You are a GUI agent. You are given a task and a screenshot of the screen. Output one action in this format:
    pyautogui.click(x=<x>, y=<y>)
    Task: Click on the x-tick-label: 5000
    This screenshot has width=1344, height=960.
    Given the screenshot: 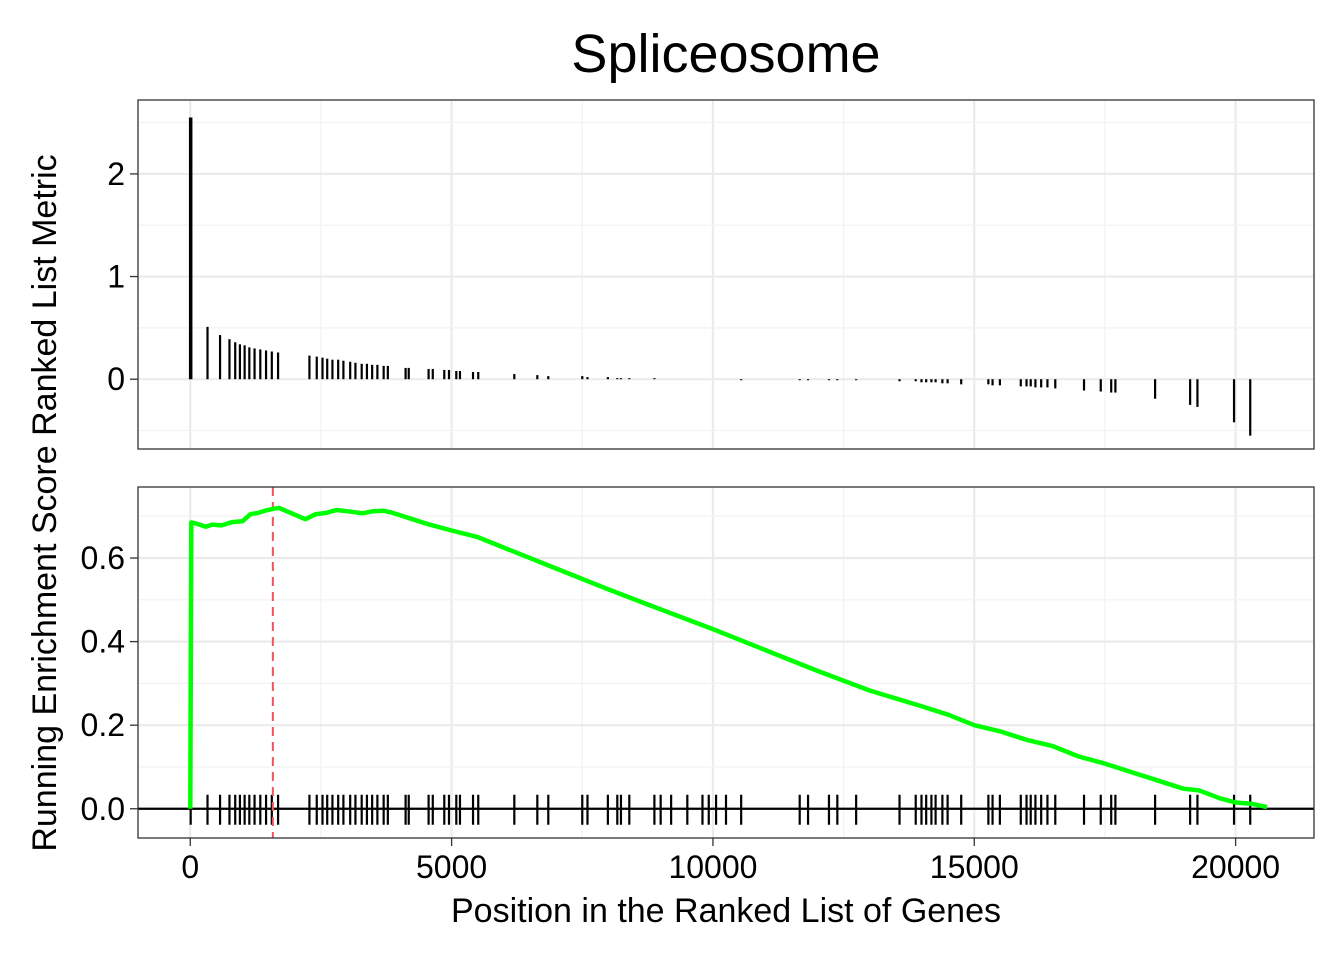 What is the action you would take?
    pyautogui.click(x=451, y=867)
    